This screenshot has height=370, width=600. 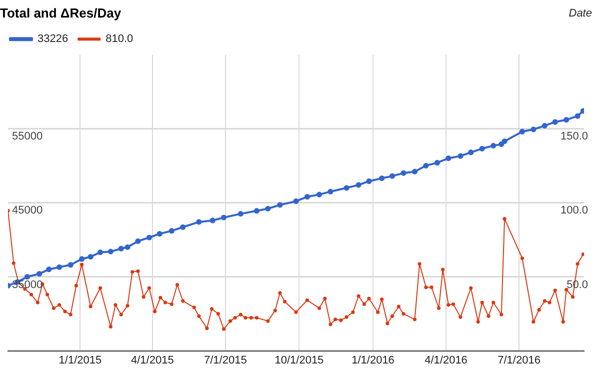 I want to click on x-tick-label: 4/1/2016, so click(x=446, y=360).